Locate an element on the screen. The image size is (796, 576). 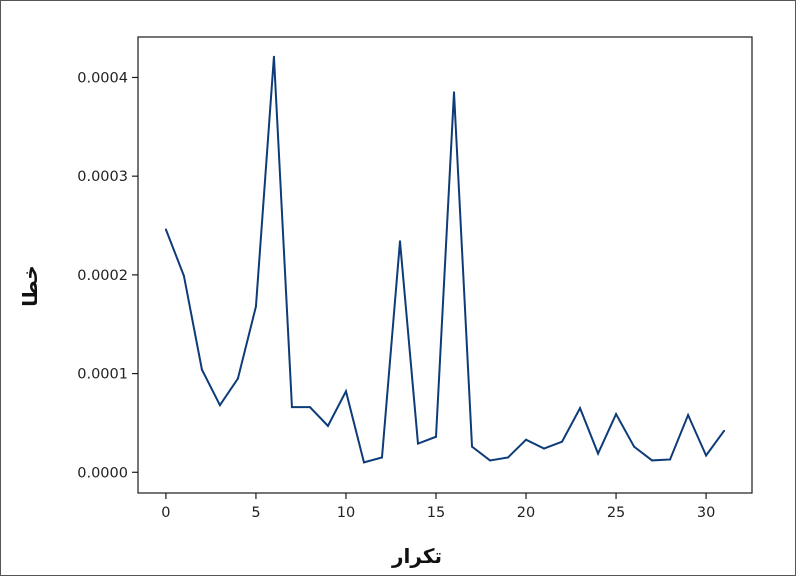
x-tick-label: 20 is located at coordinates (526, 513).